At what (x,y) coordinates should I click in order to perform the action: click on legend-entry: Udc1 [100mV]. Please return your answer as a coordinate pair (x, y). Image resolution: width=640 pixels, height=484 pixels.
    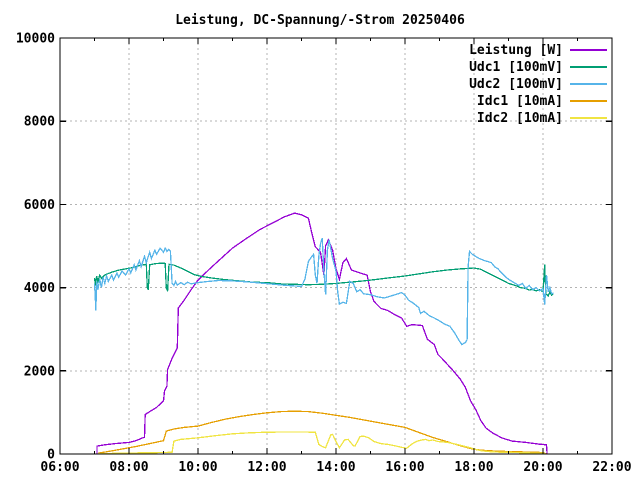
    Looking at the image, I should click on (538, 67).